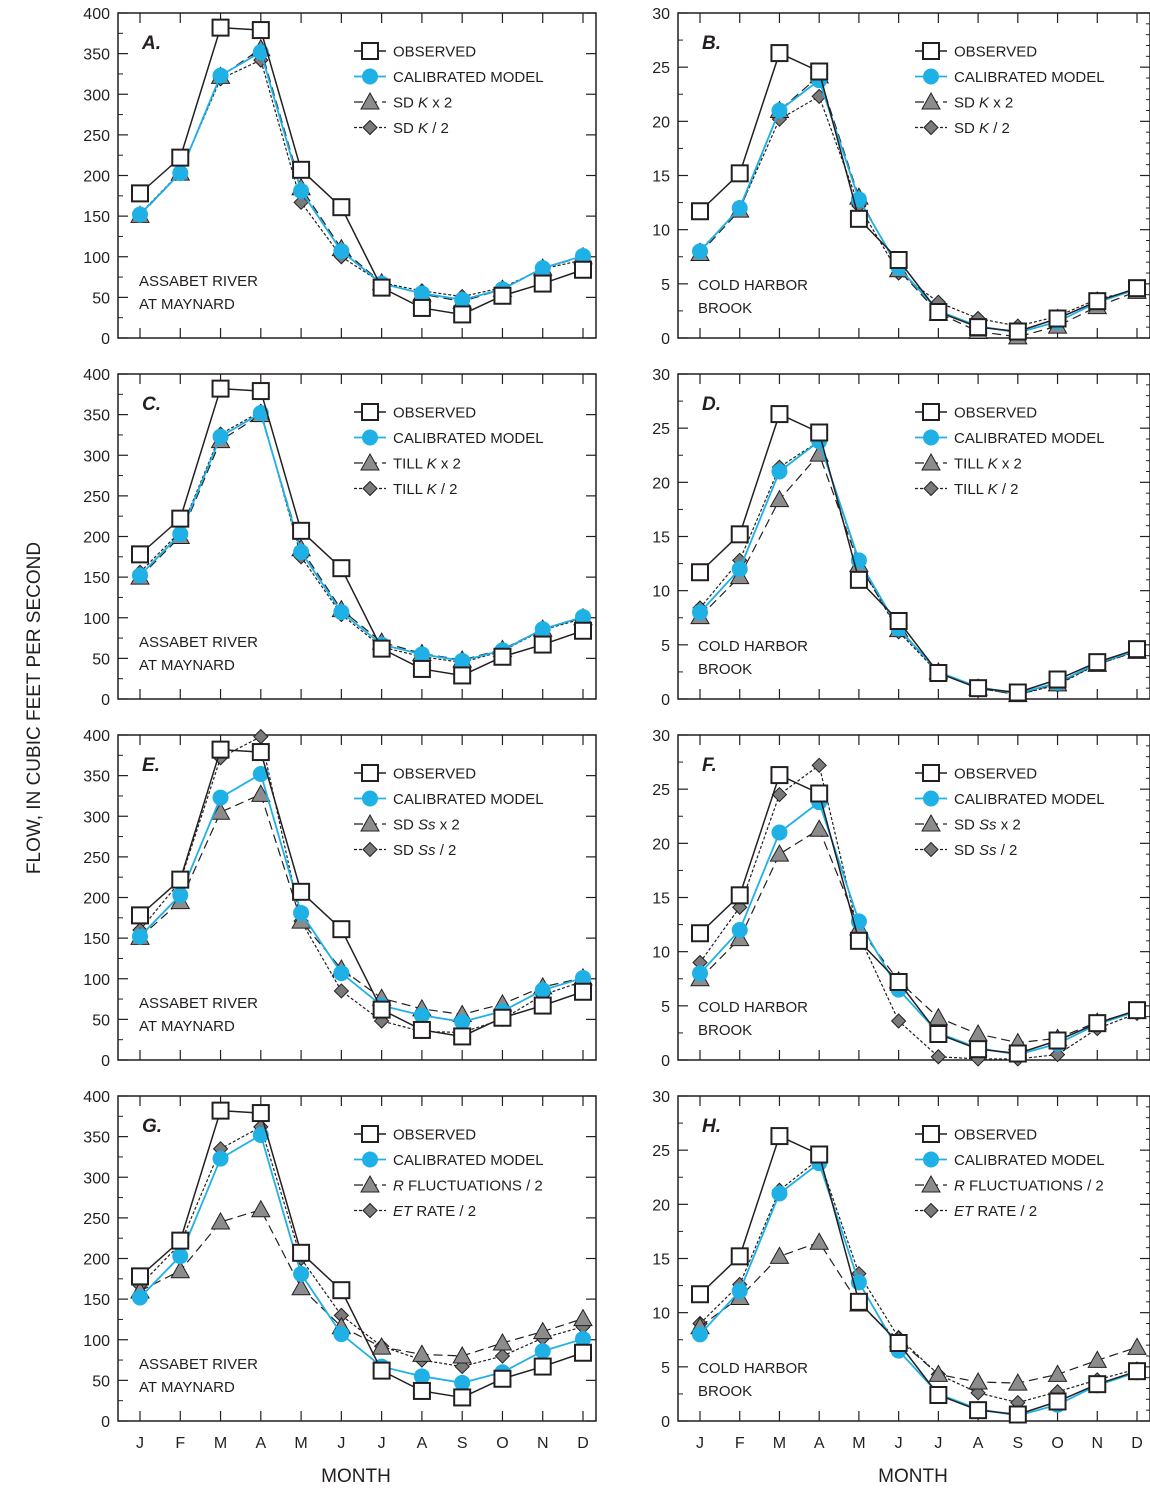  I want to click on panel-label: B., so click(711, 43).